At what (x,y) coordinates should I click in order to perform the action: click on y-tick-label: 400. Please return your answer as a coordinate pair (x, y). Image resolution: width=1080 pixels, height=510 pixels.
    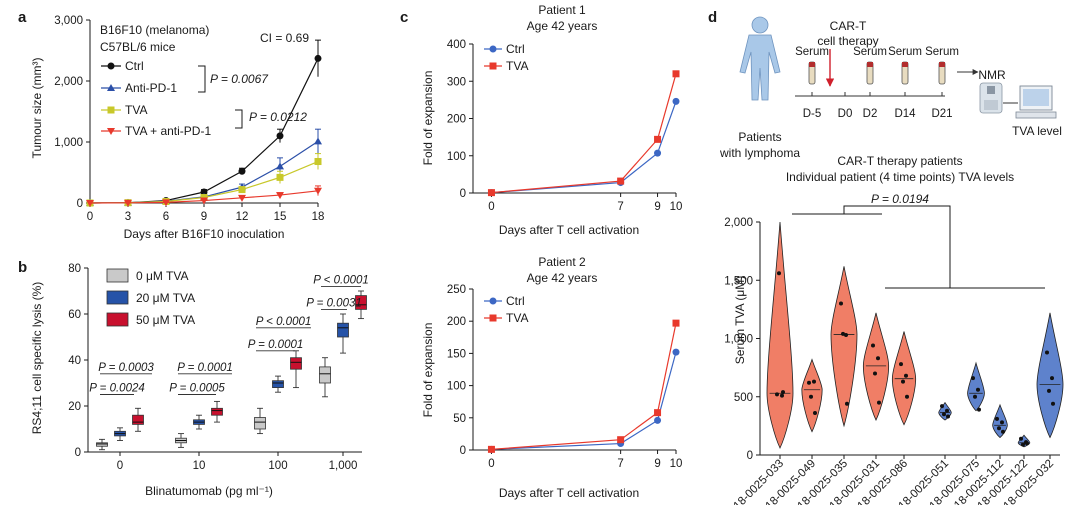
    Looking at the image, I should click on (456, 45).